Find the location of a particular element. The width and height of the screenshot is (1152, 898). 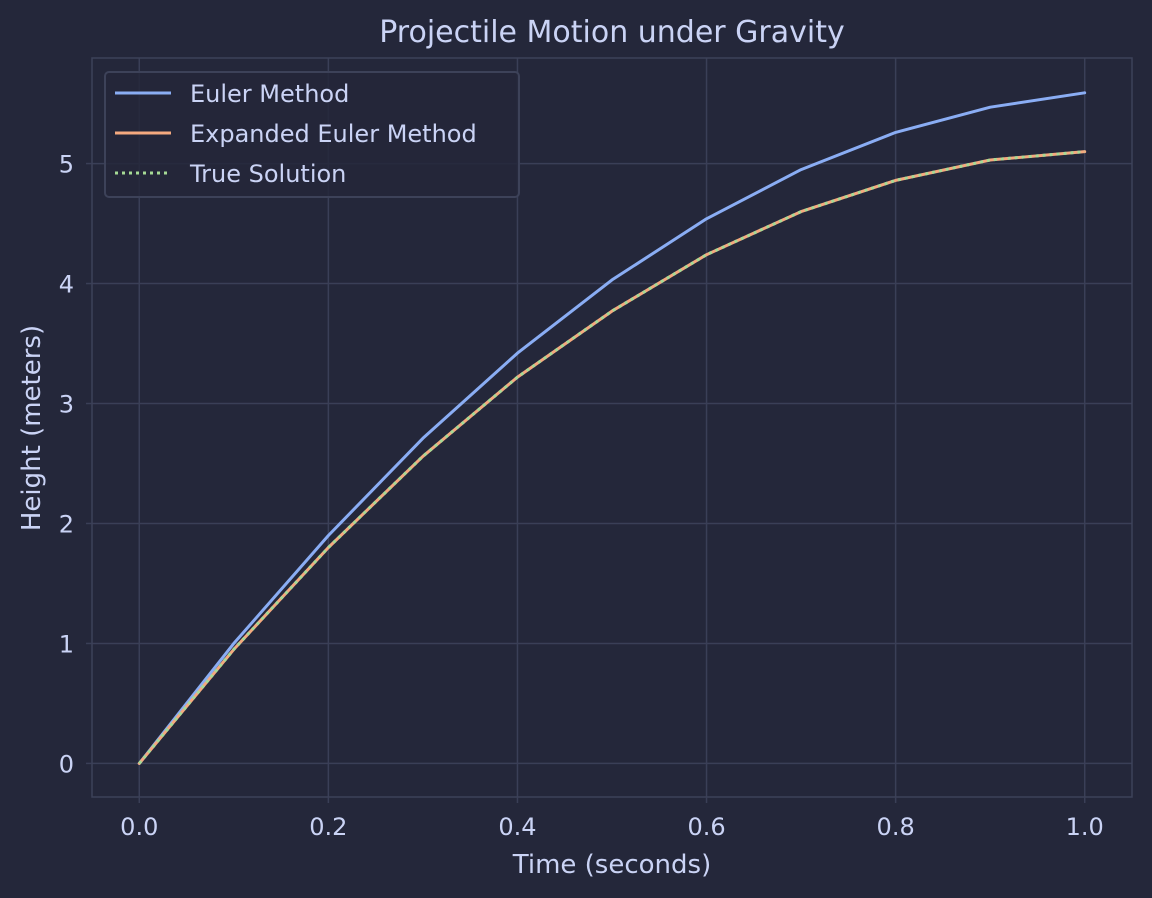

y-tick-label: 1 is located at coordinates (66, 644).